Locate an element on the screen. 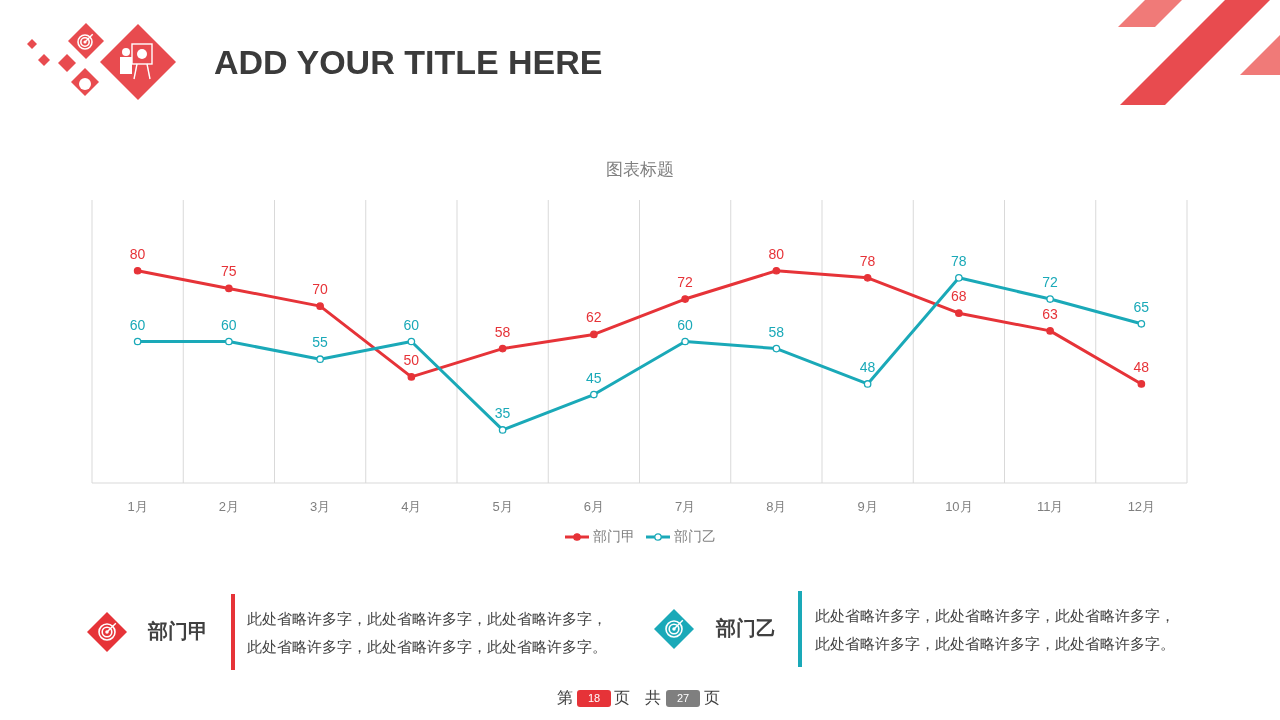  data-label: 75 is located at coordinates (229, 271).